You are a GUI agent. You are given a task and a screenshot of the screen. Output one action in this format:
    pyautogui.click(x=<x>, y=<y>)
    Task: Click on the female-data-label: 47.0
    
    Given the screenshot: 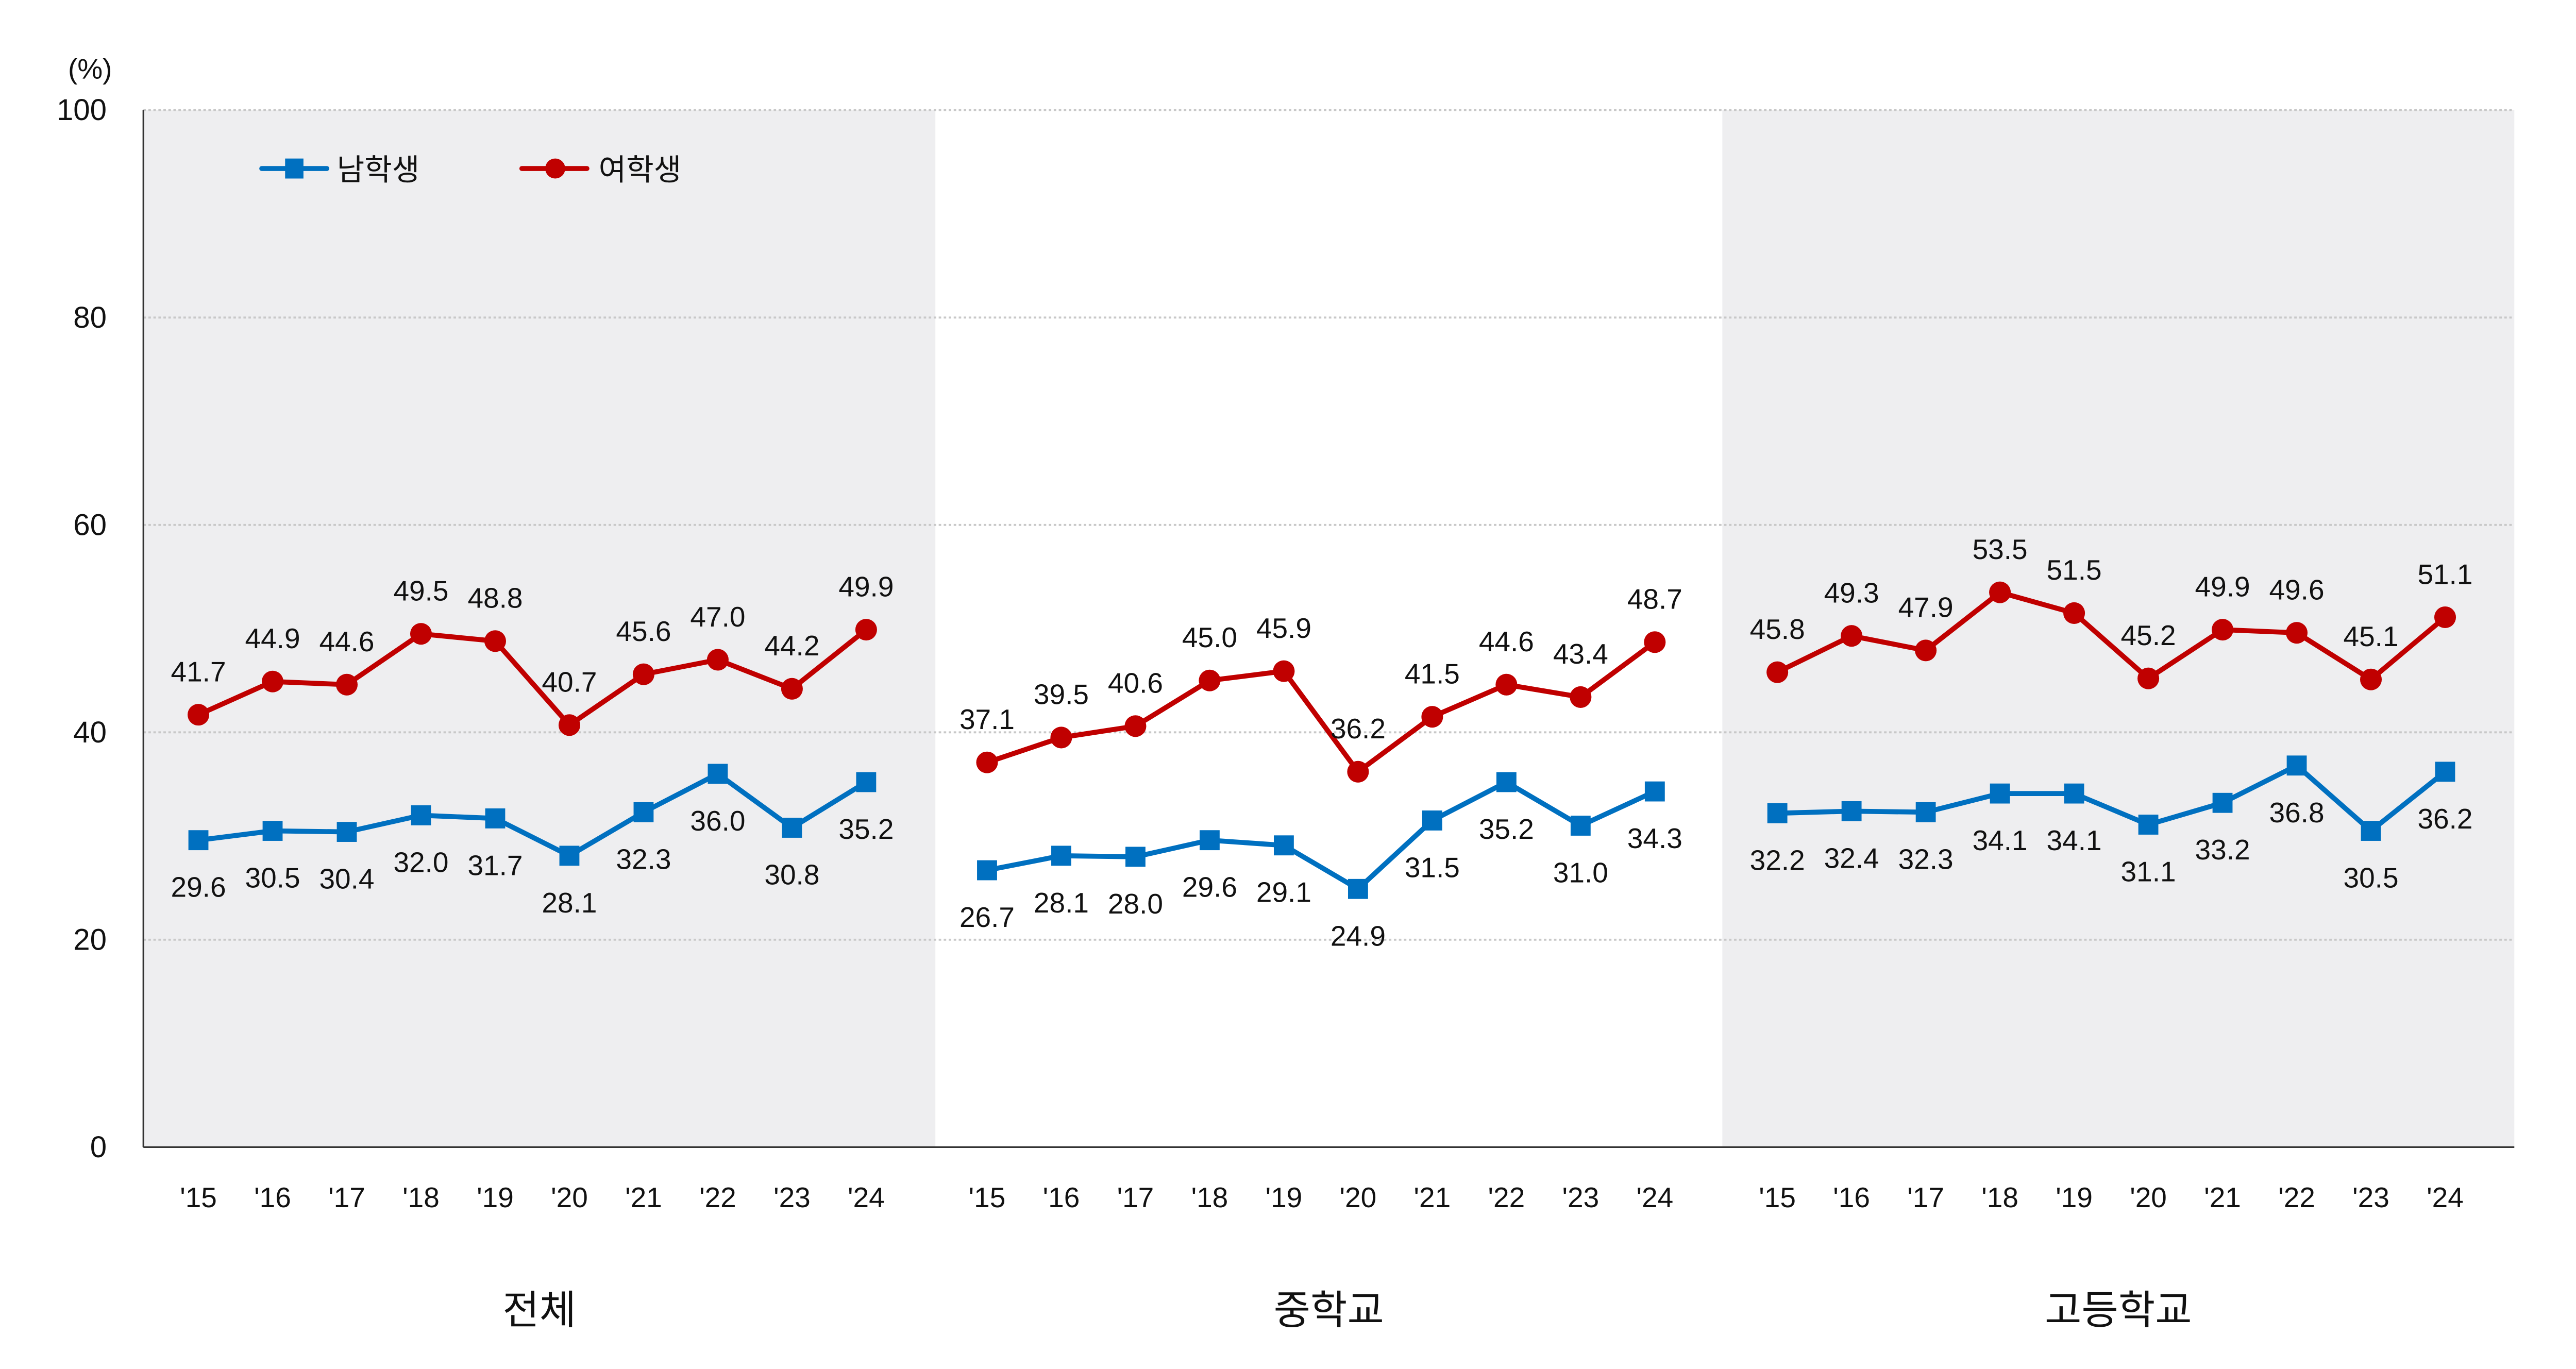 What is the action you would take?
    pyautogui.click(x=717, y=617)
    